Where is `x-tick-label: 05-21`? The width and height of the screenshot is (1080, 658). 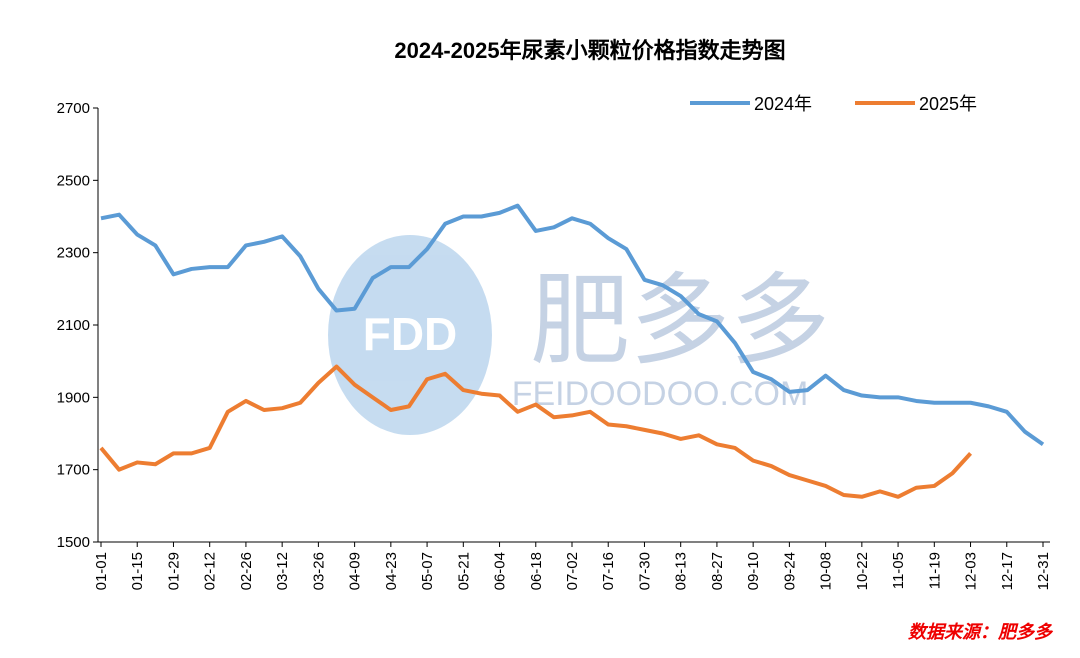 x-tick-label: 05-21 is located at coordinates (463, 571).